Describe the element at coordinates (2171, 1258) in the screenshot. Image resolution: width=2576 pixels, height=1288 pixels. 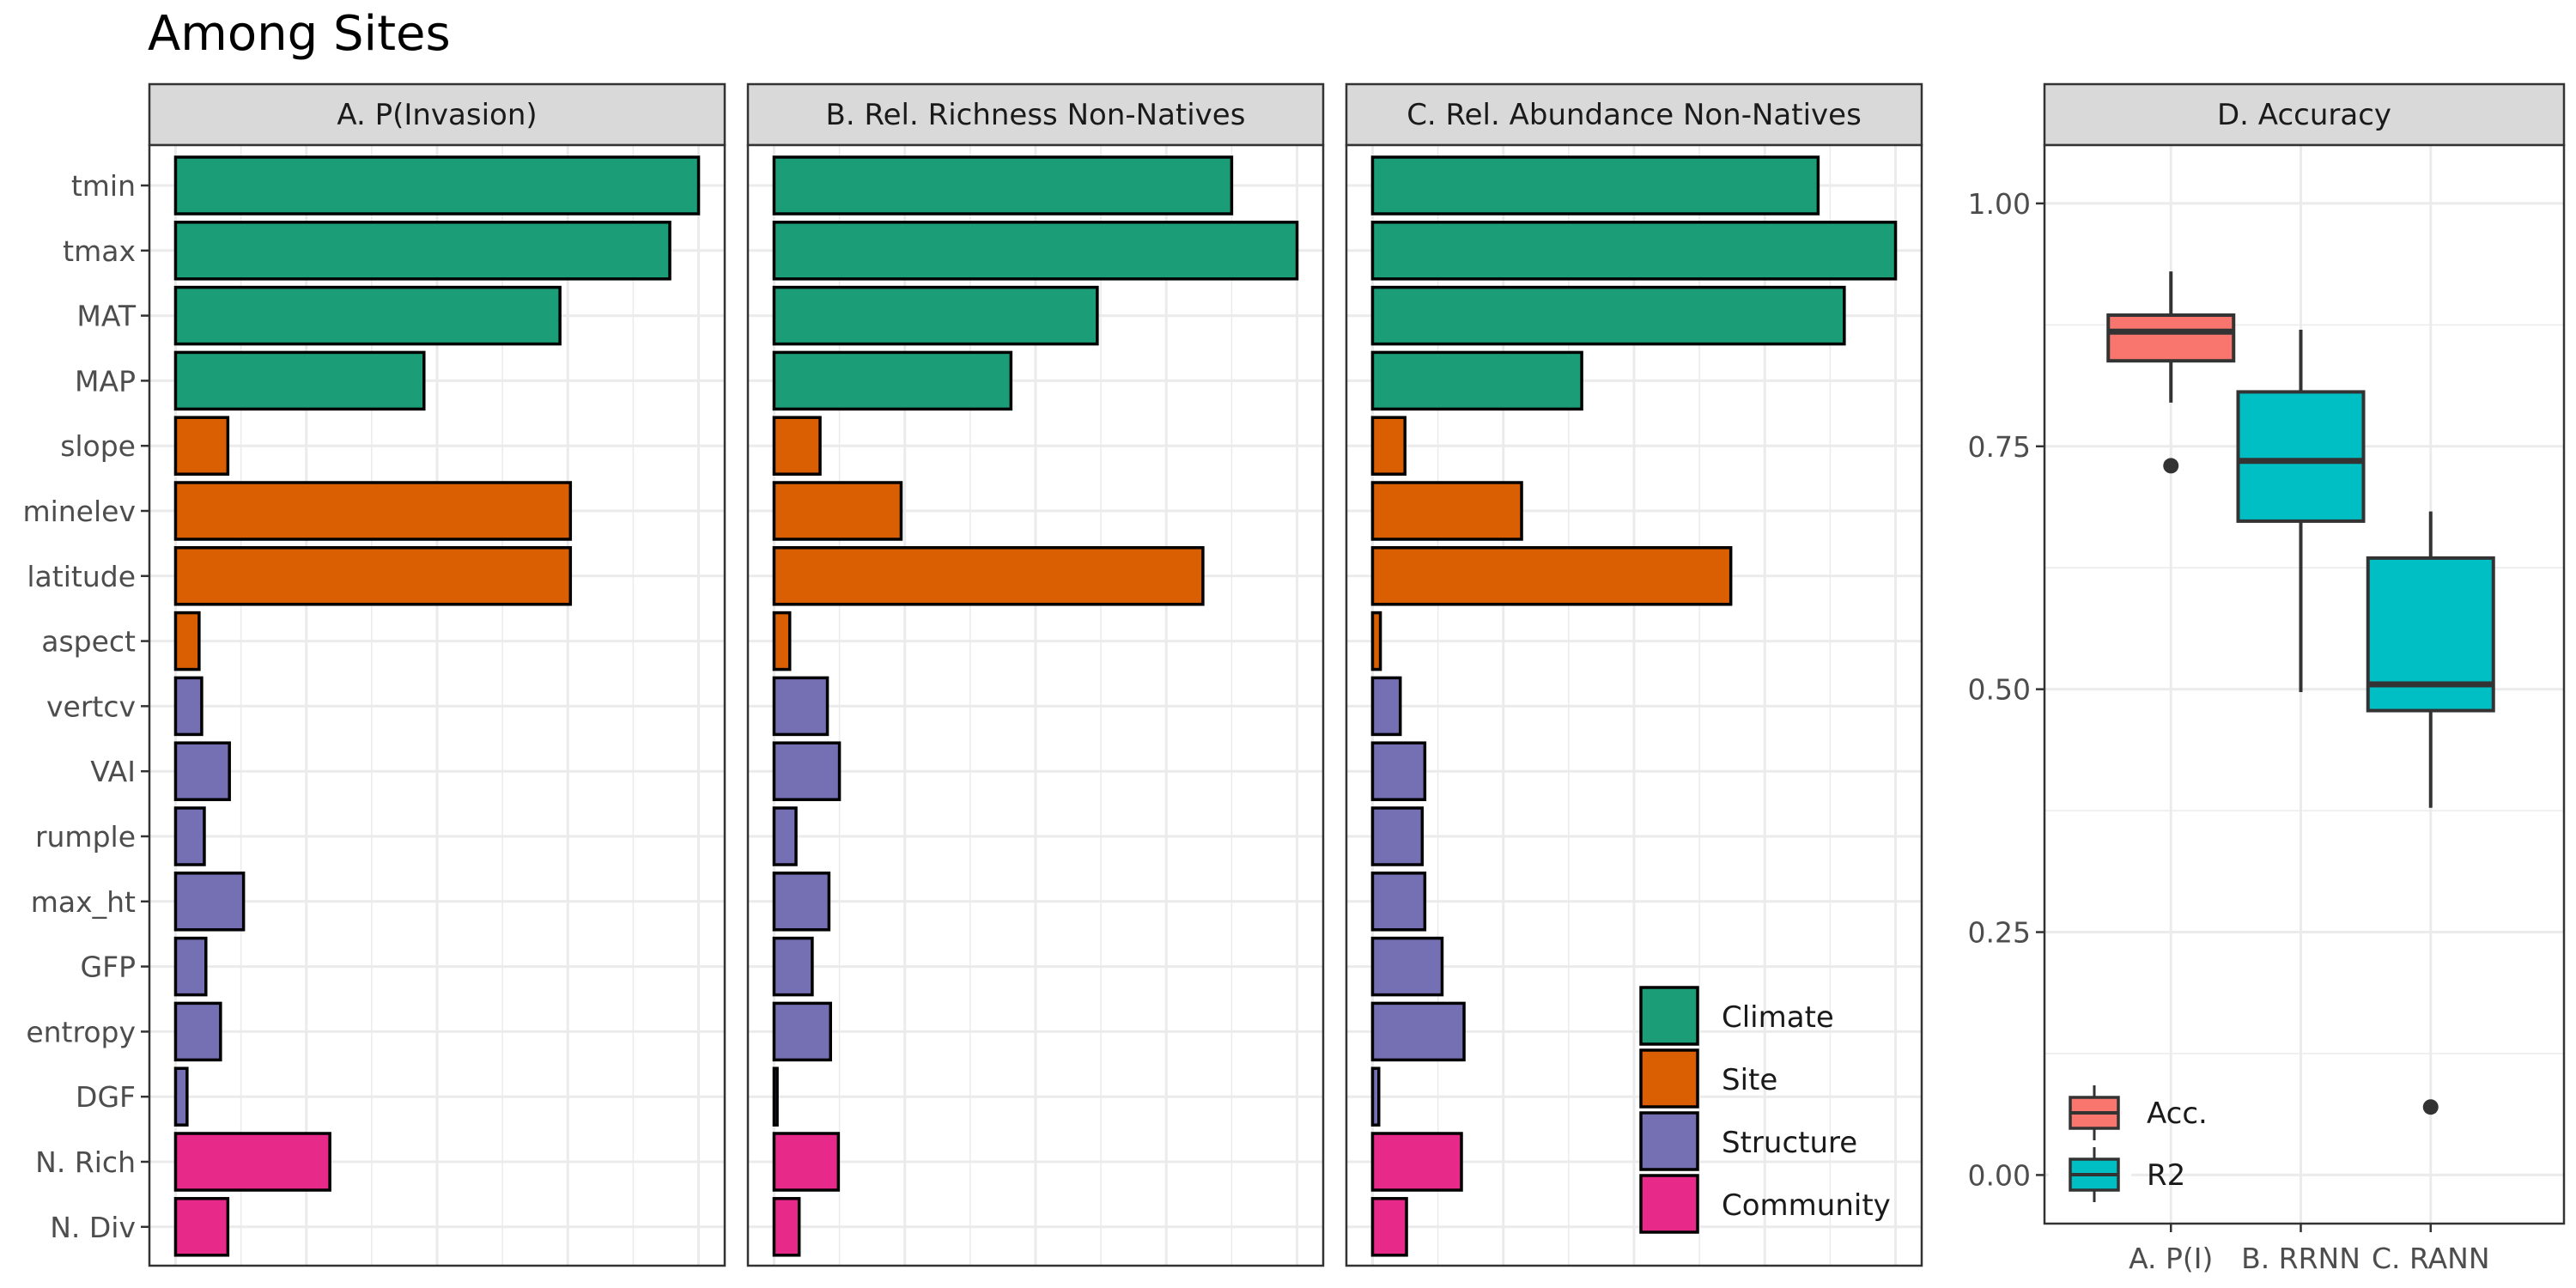
I see `x-tick-label: A. P(I)` at that location.